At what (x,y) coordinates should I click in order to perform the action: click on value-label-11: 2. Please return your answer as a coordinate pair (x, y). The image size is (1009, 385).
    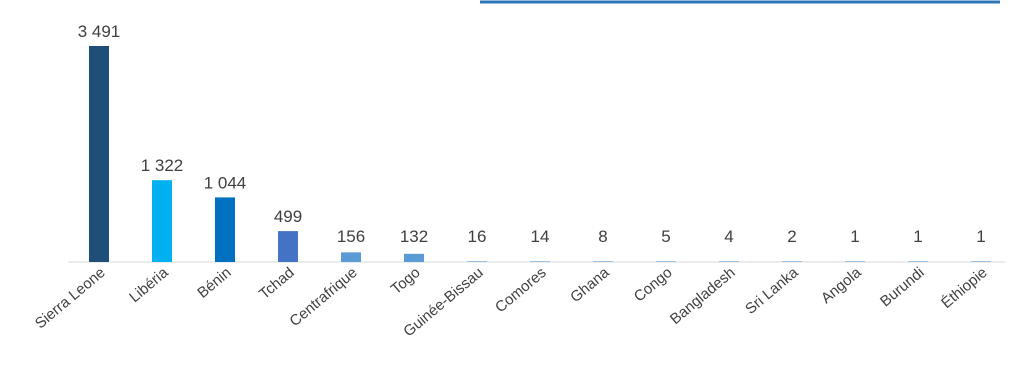
    Looking at the image, I should click on (791, 236).